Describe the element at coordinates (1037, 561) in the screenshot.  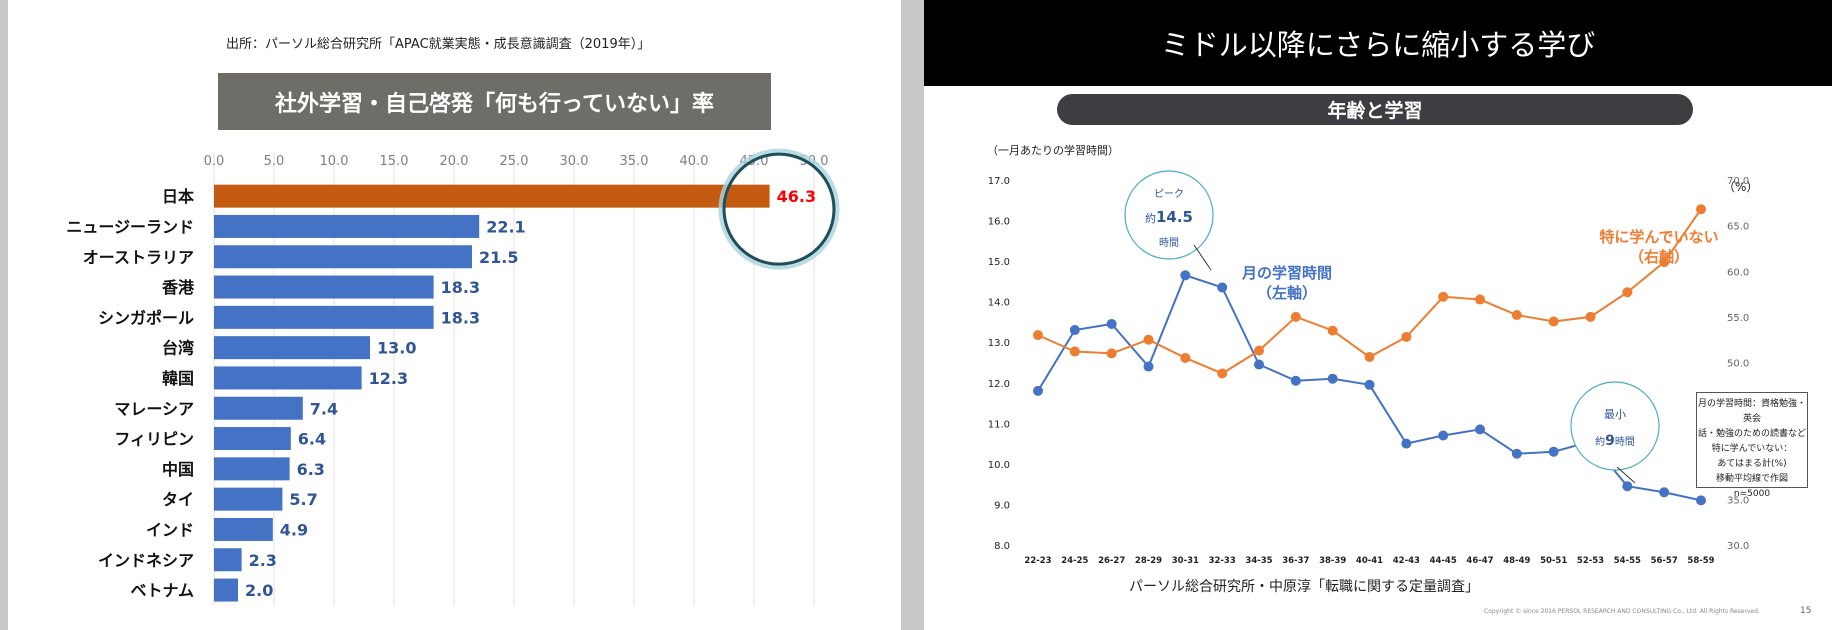
I see `x-tick-label: 22-23` at that location.